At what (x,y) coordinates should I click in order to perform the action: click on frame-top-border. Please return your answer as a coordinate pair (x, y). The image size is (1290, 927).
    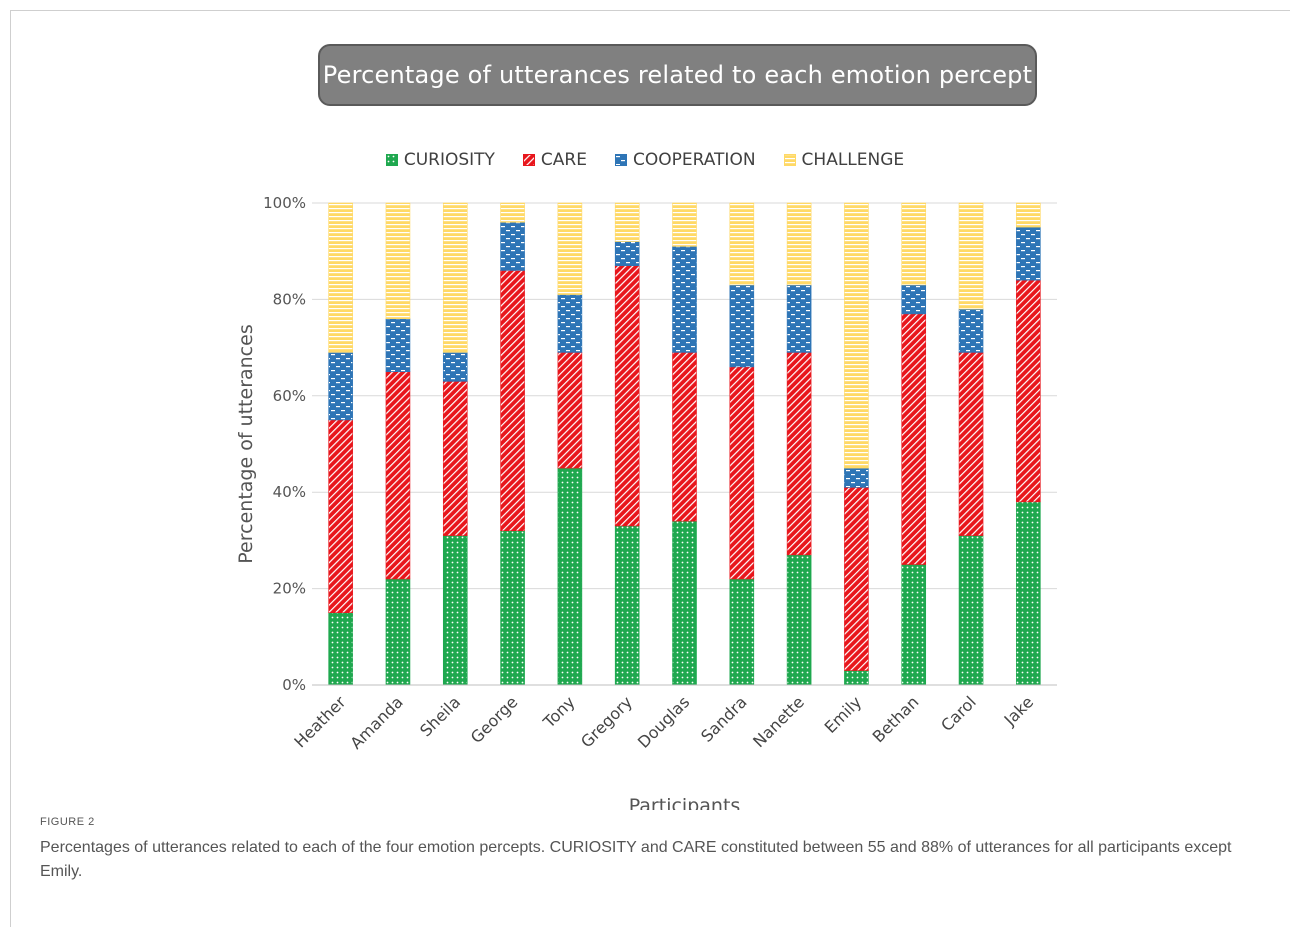
    Looking at the image, I should click on (650, 10).